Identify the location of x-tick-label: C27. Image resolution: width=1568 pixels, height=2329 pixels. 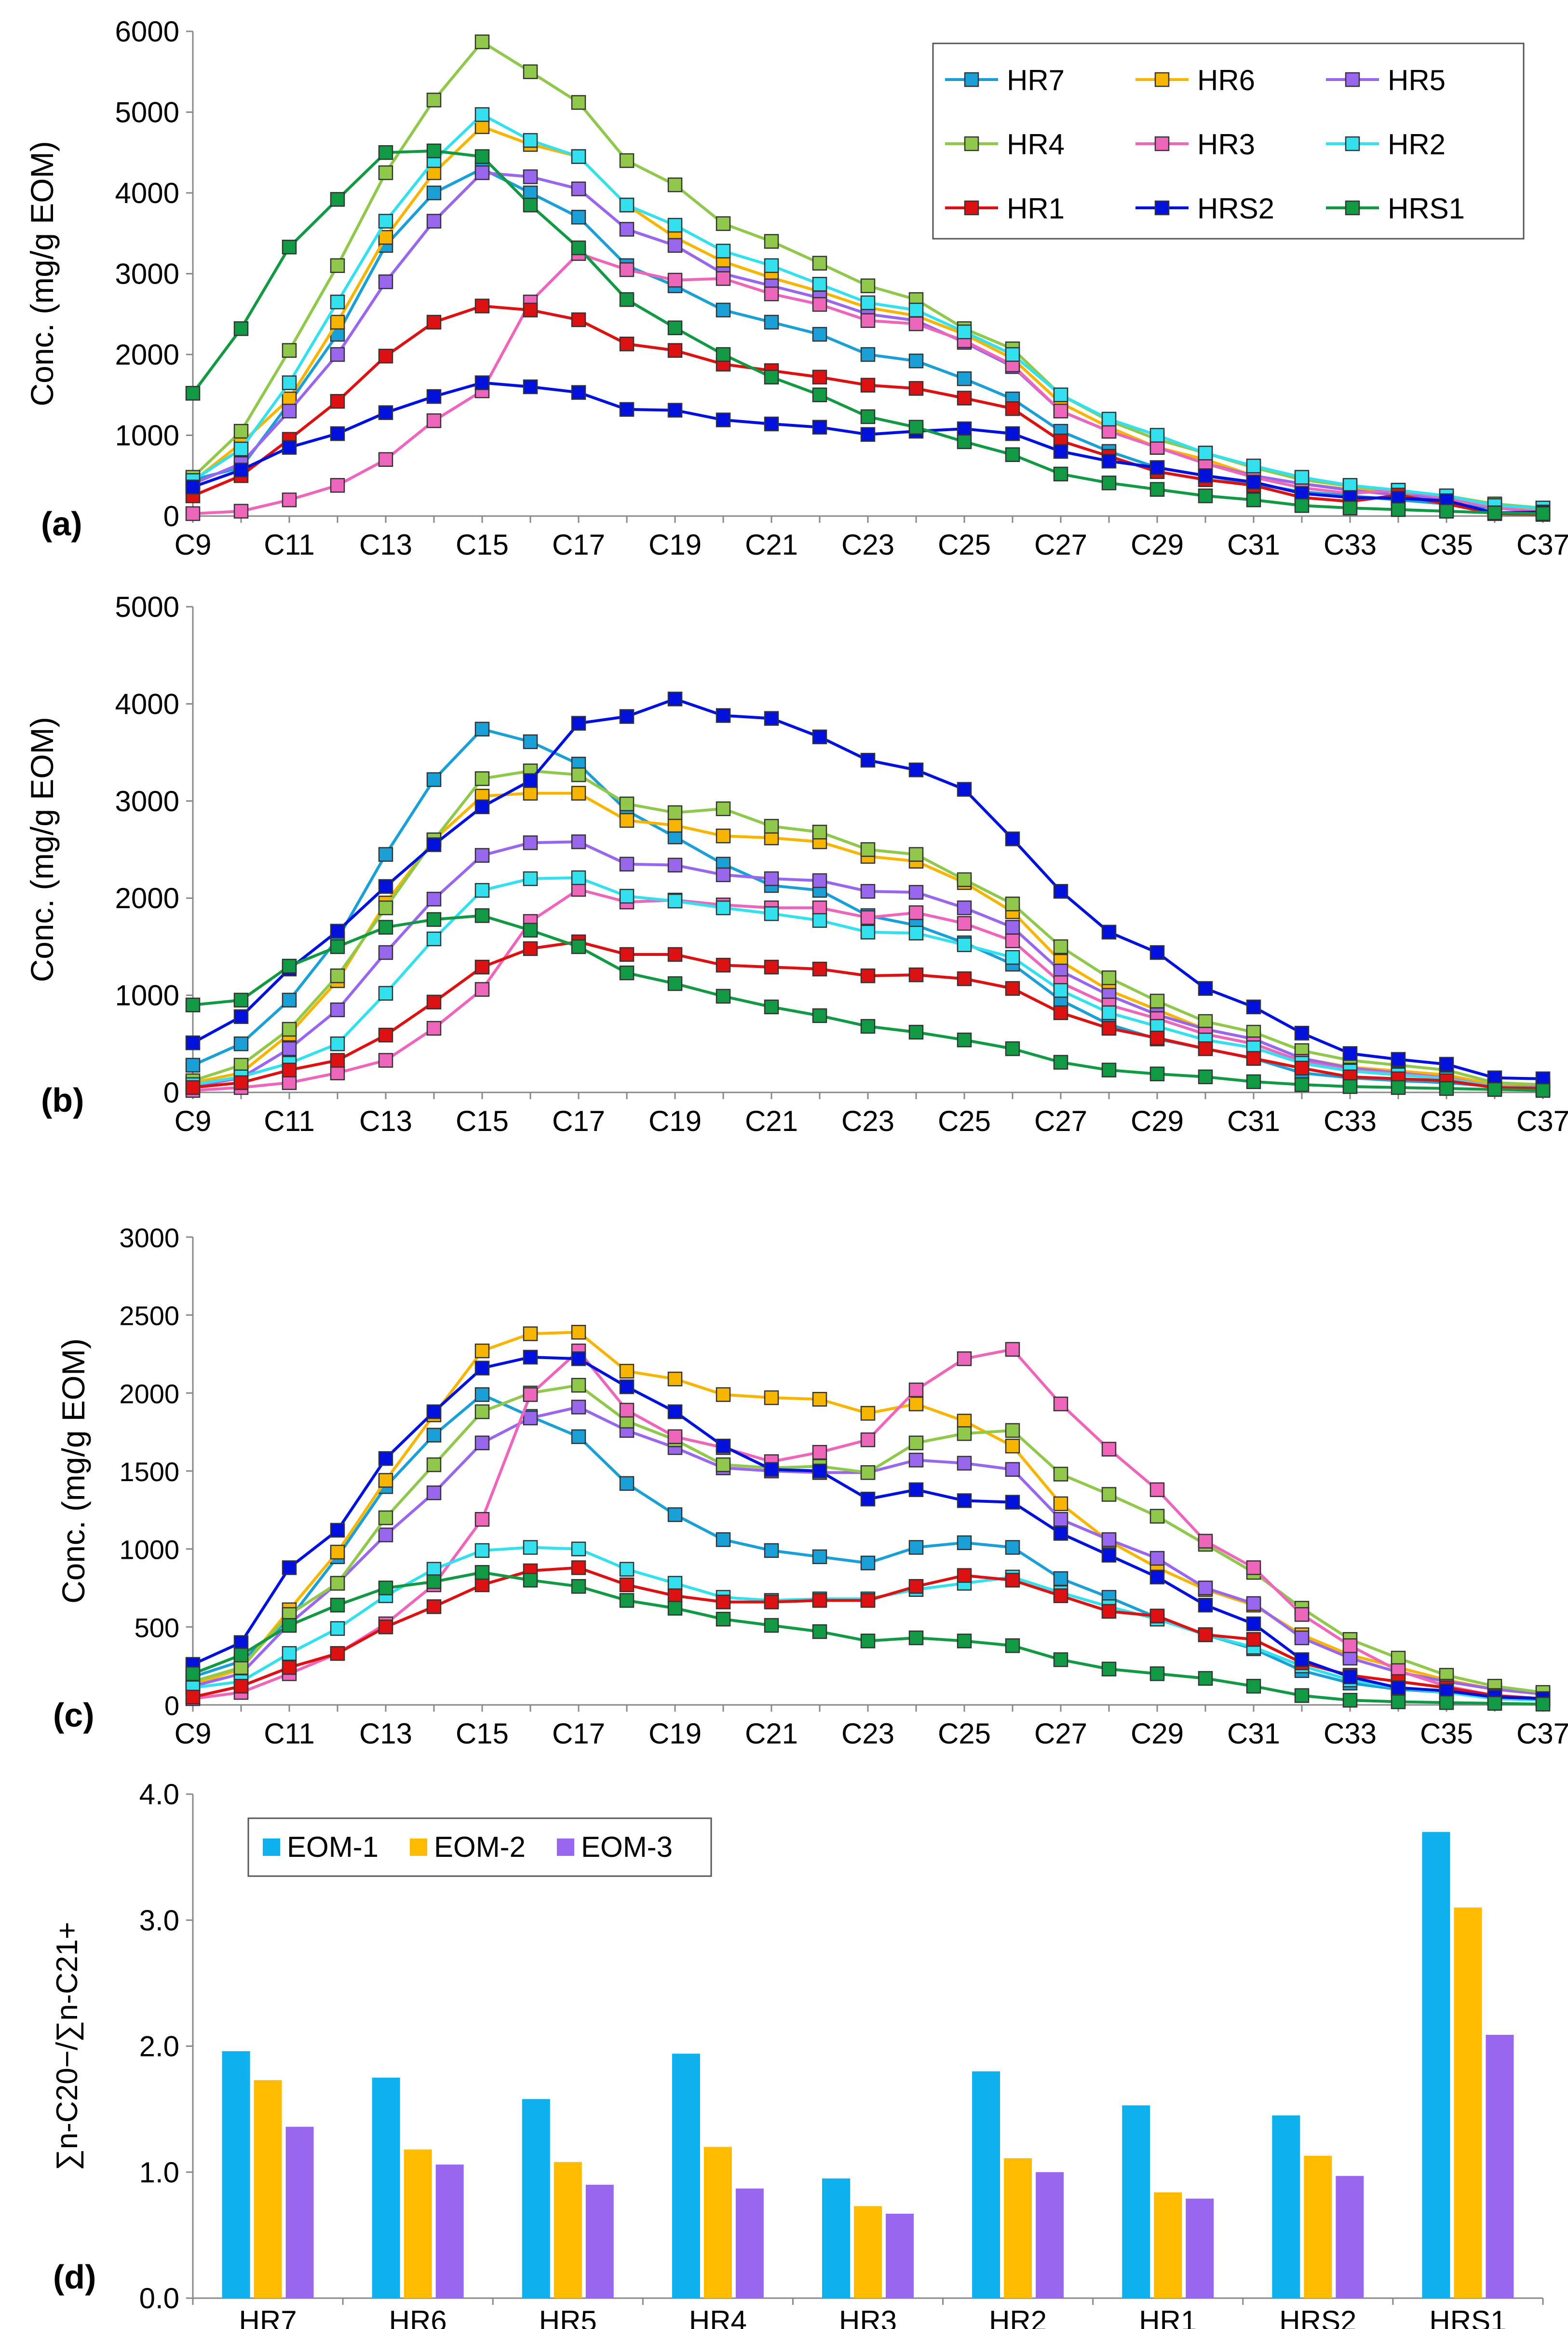
(1061, 1121).